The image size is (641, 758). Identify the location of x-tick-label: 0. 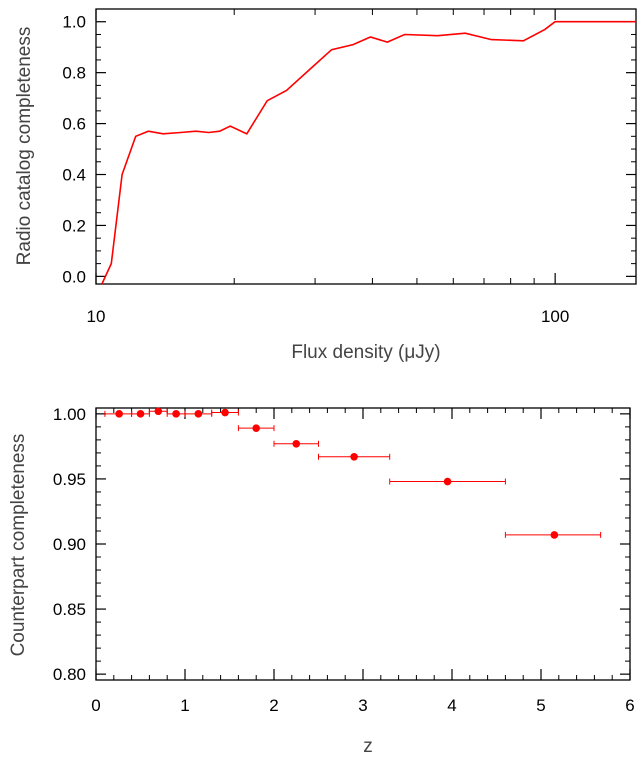
(95, 705).